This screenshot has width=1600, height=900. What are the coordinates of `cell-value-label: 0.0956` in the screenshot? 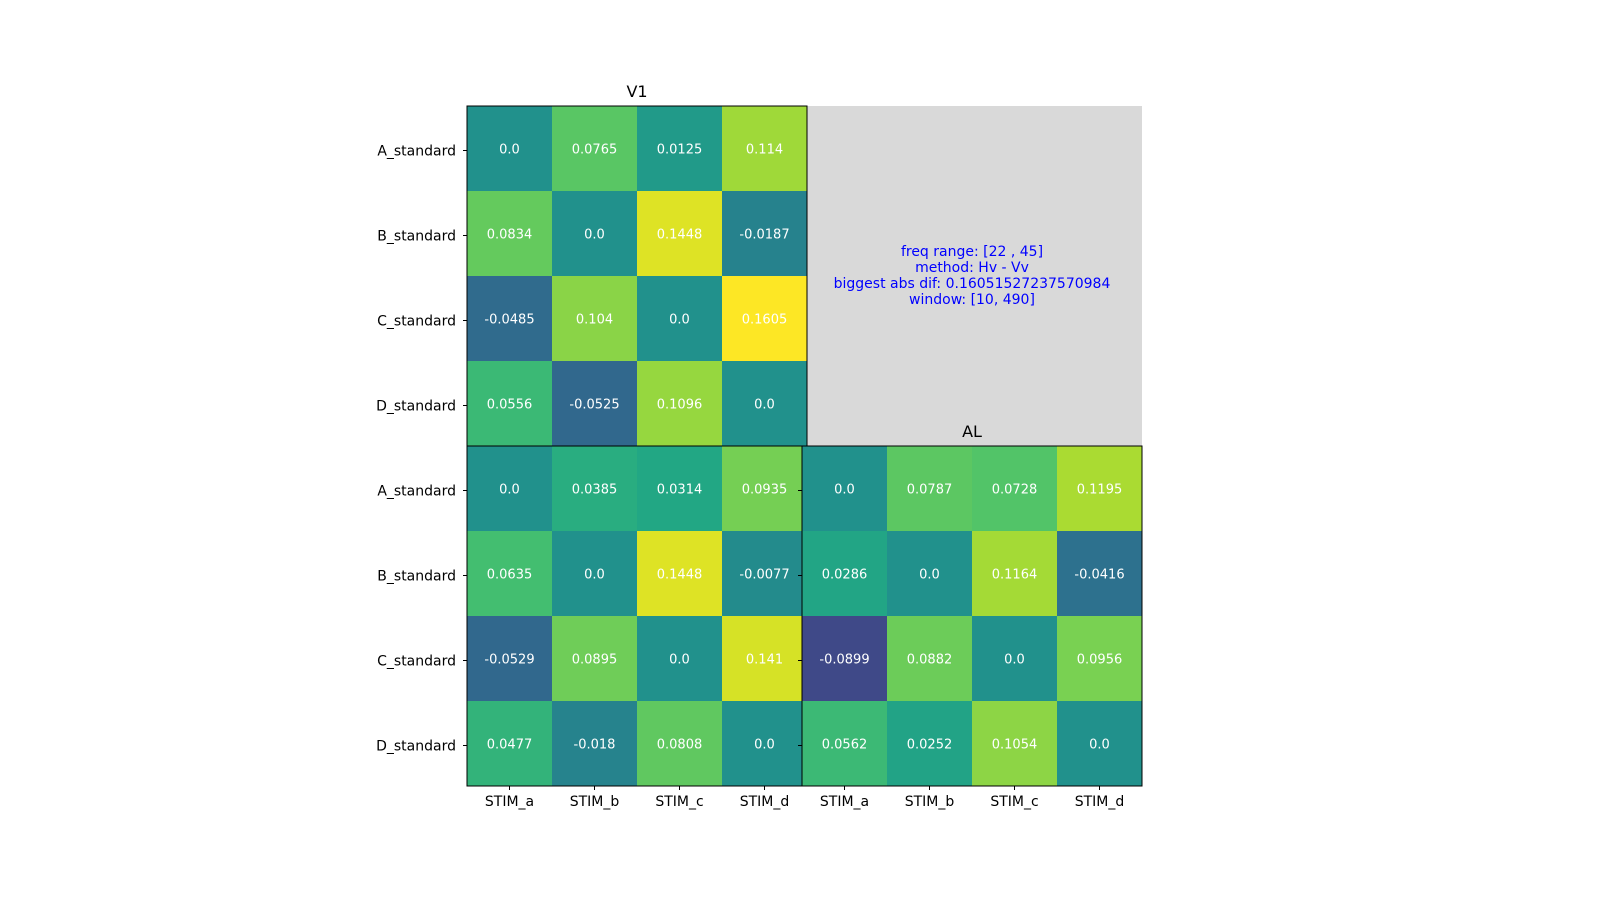 It's located at (1100, 660).